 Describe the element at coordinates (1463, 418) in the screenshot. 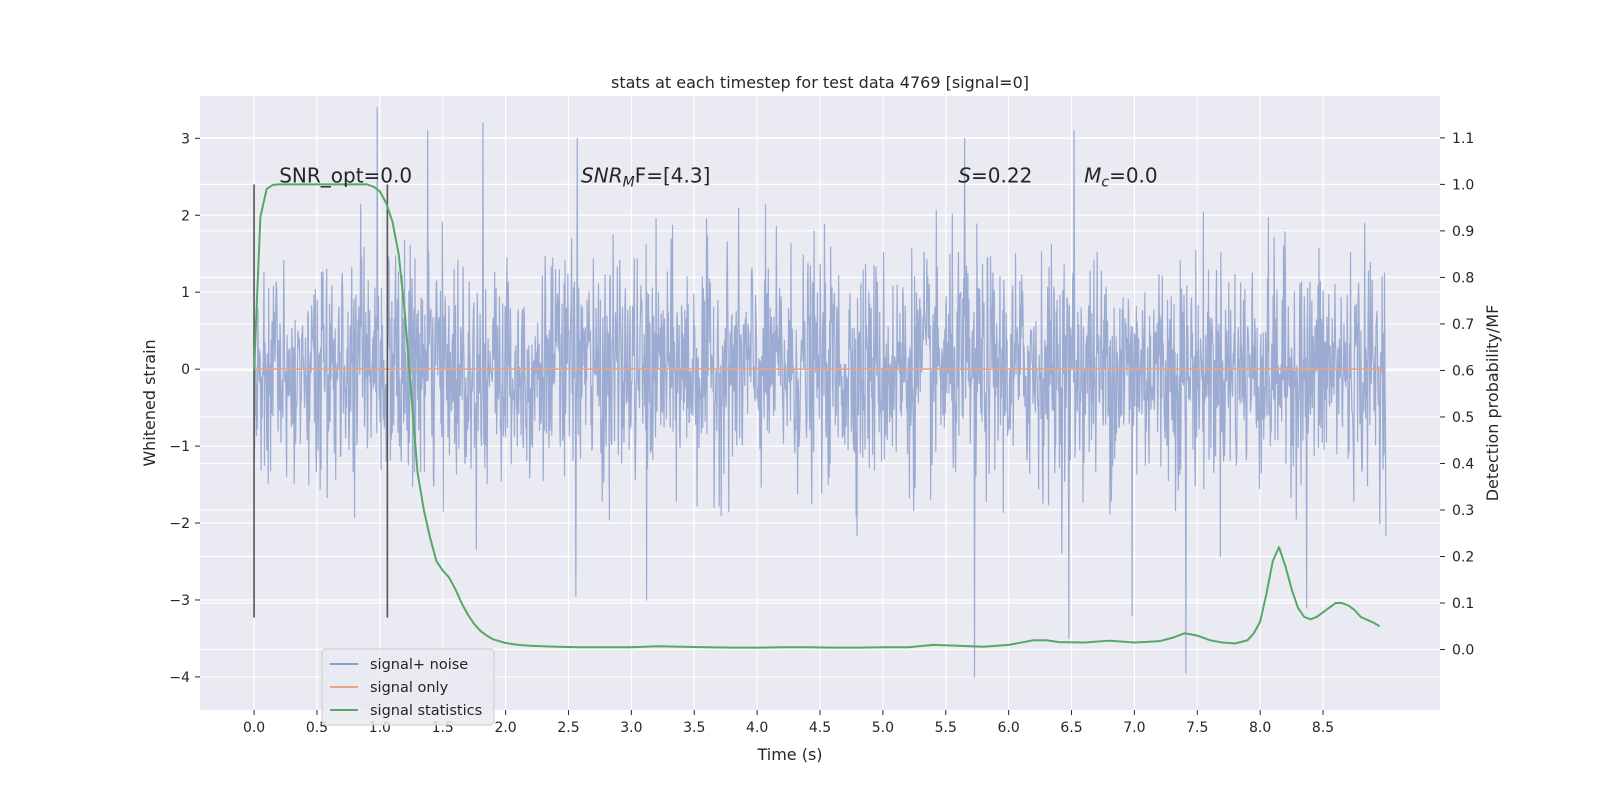

I see `y-right-tick-label: 0.5` at that location.